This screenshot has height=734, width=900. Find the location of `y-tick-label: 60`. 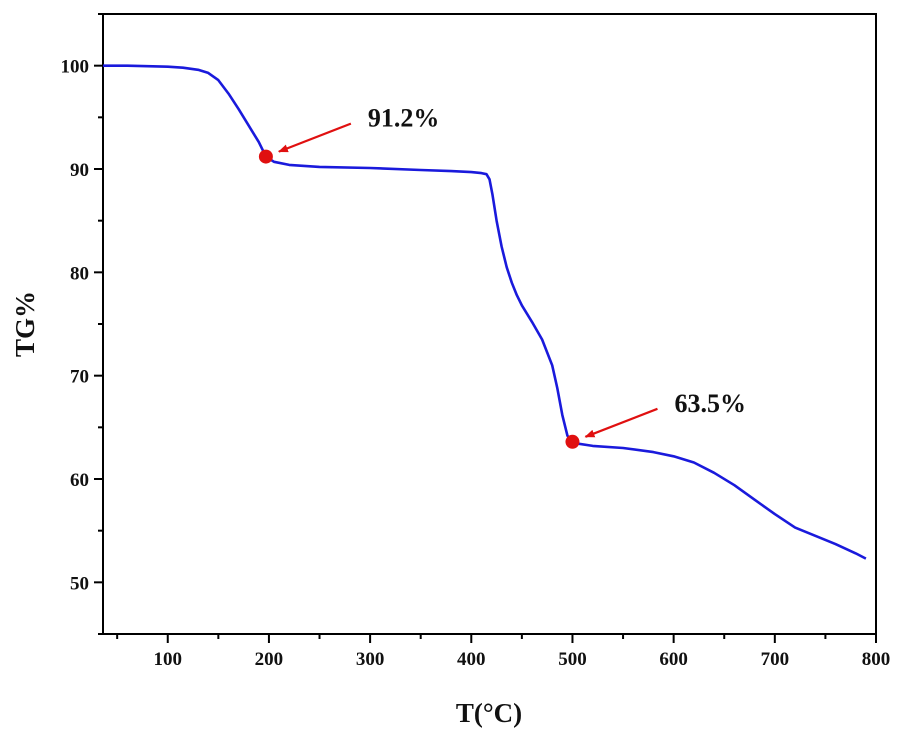

y-tick-label: 60 is located at coordinates (79, 480).